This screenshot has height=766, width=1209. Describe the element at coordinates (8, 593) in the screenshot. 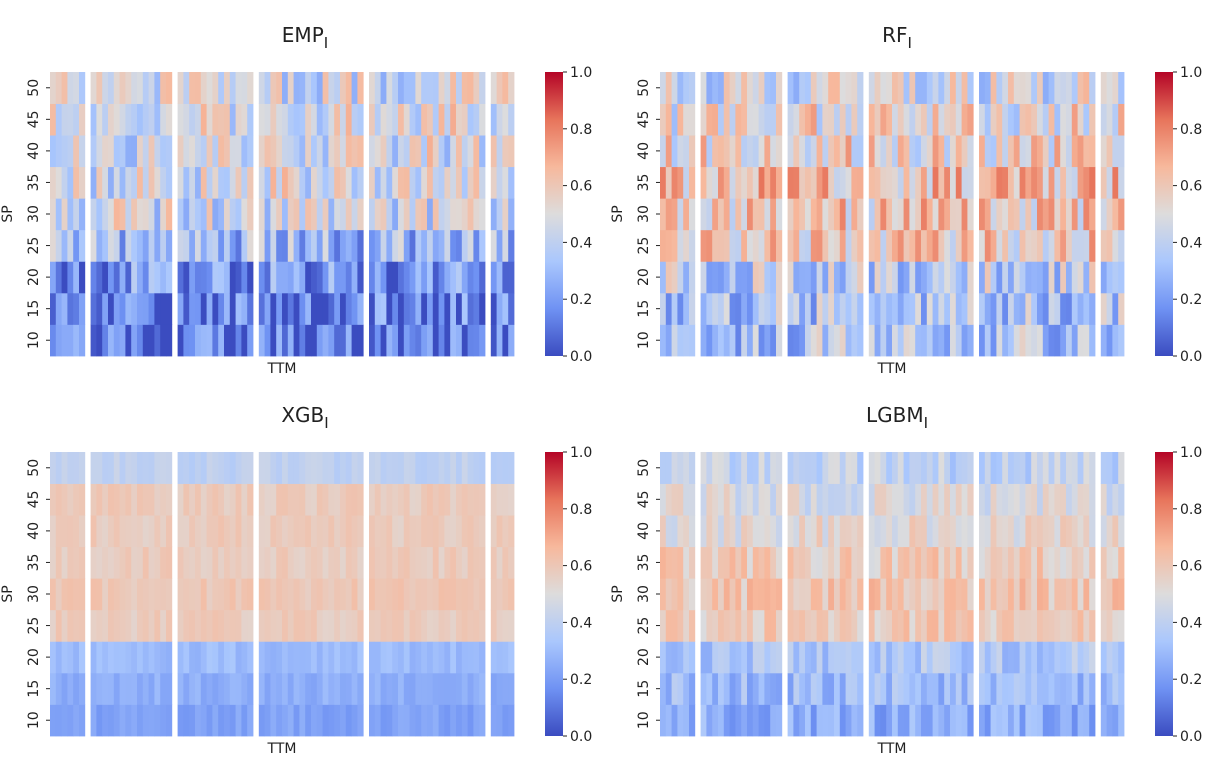

I see `y-axis-label: SP` at that location.